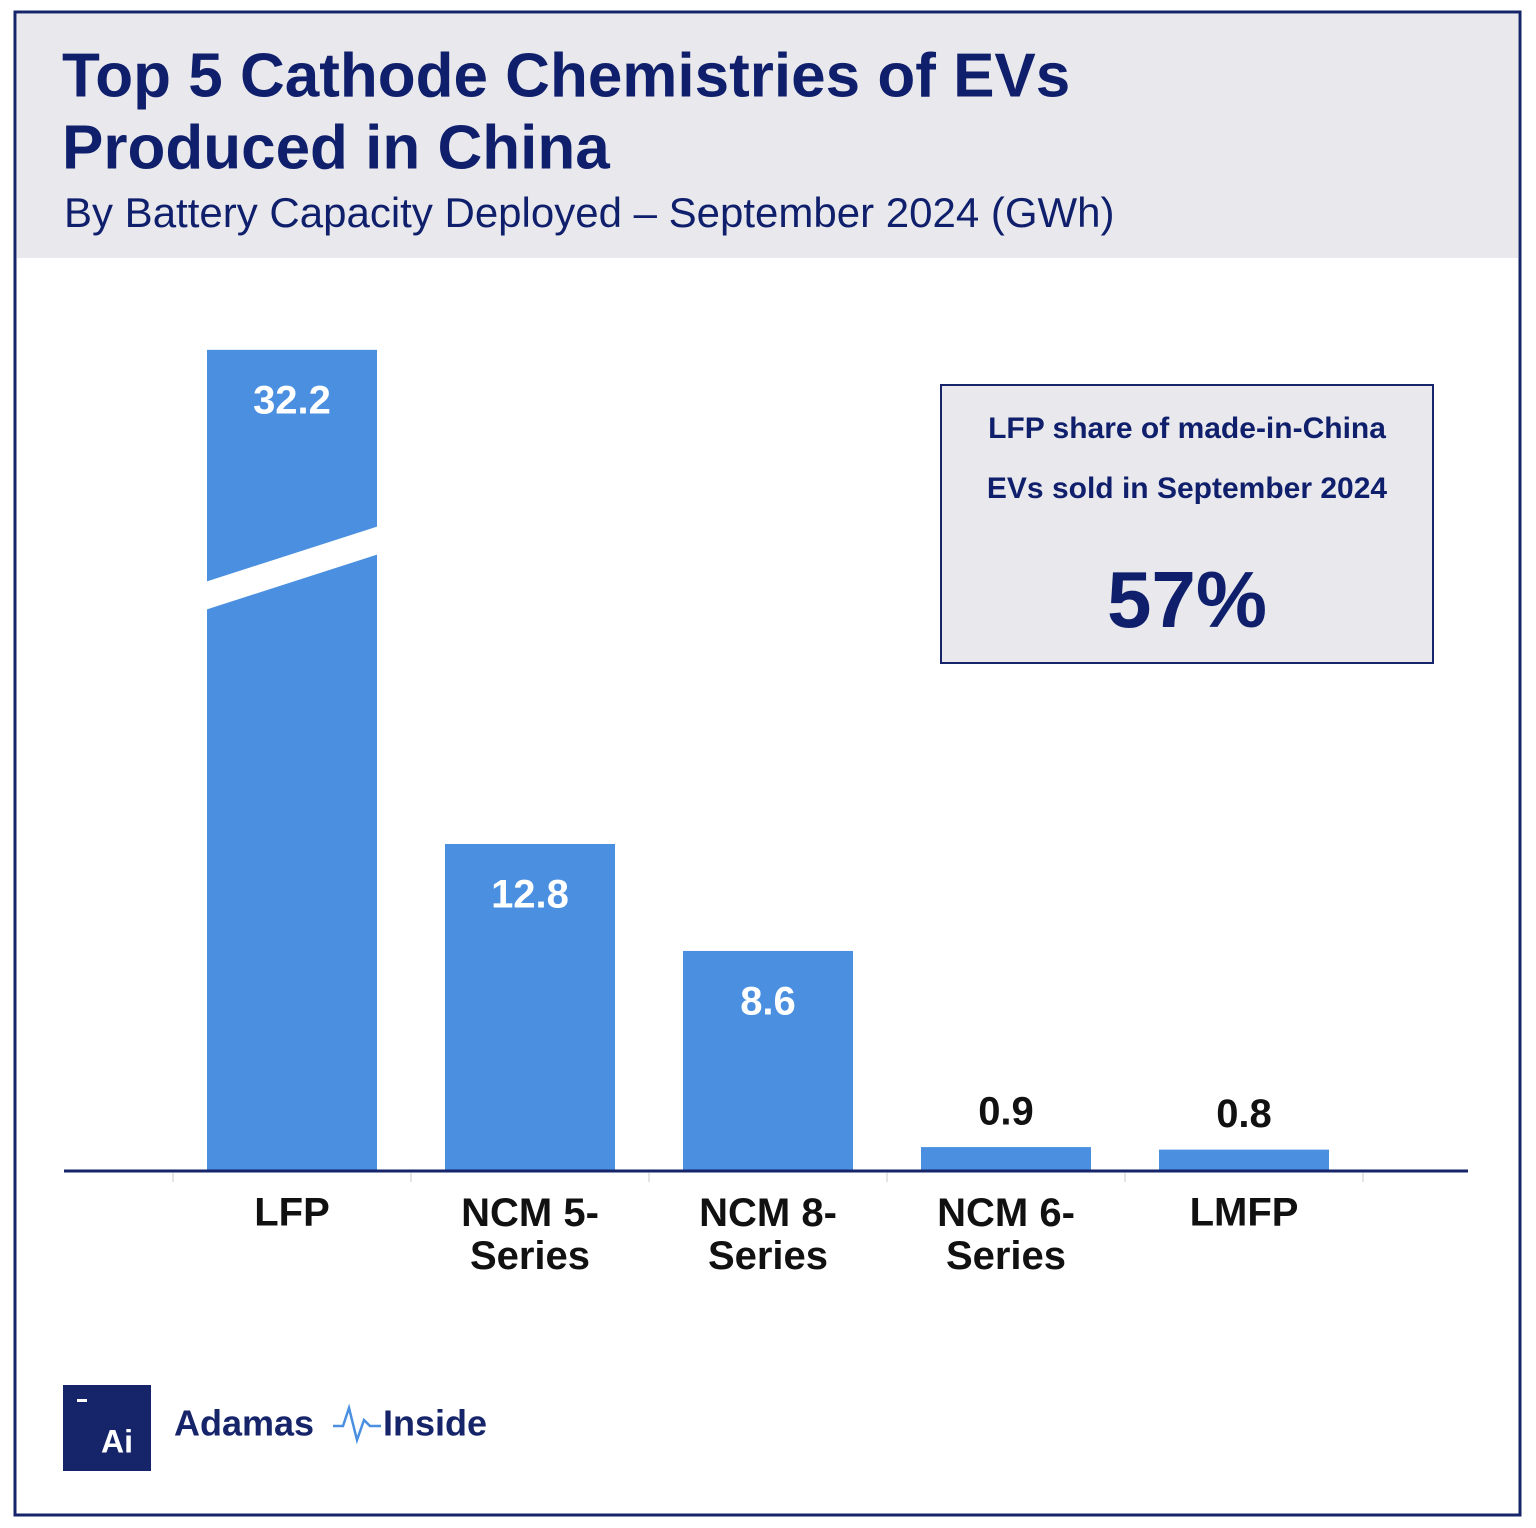 The image size is (1536, 1528). Describe the element at coordinates (1187, 524) in the screenshot. I see `annotation-box` at that location.